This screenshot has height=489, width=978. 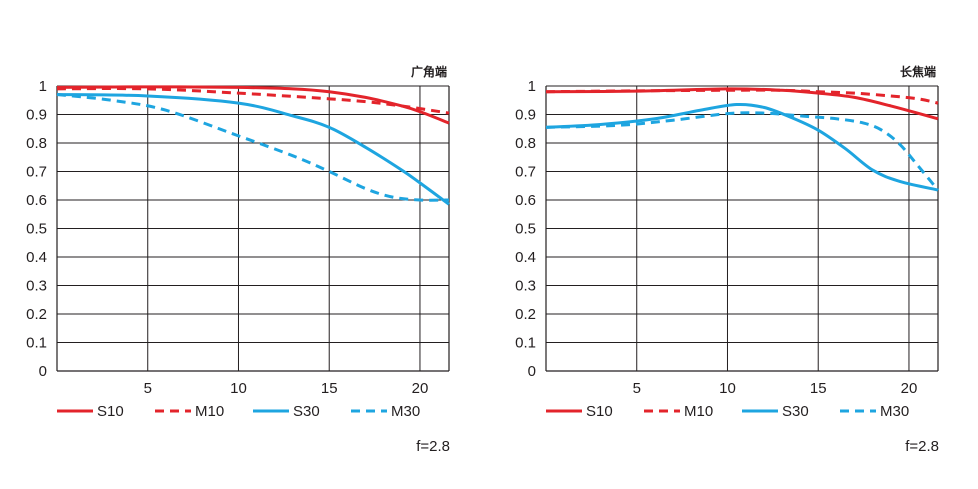 I want to click on chart-title: 长焦端, so click(x=918, y=71).